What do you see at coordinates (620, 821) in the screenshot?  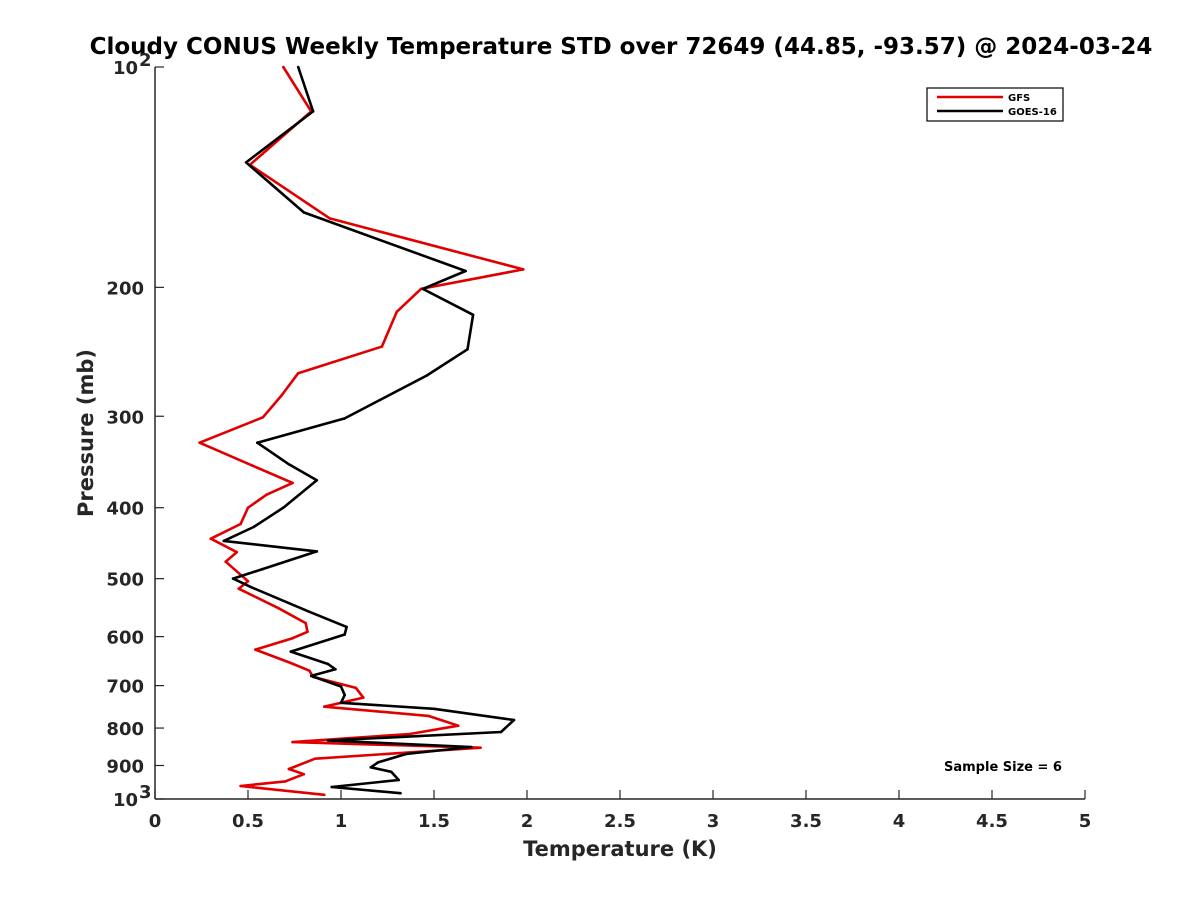 I see `x-tick-label: 2.5` at bounding box center [620, 821].